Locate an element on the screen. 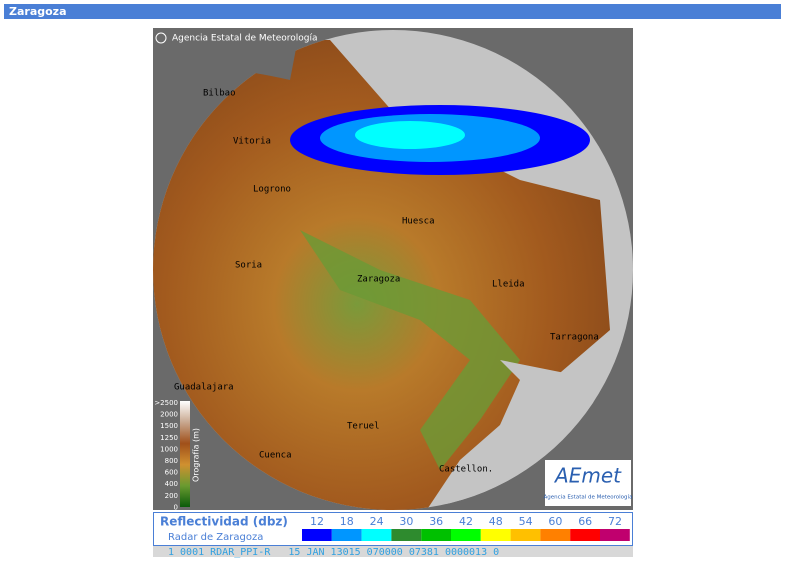 The width and height of the screenshot is (786, 568). city-label: Vitoria is located at coordinates (252, 142).